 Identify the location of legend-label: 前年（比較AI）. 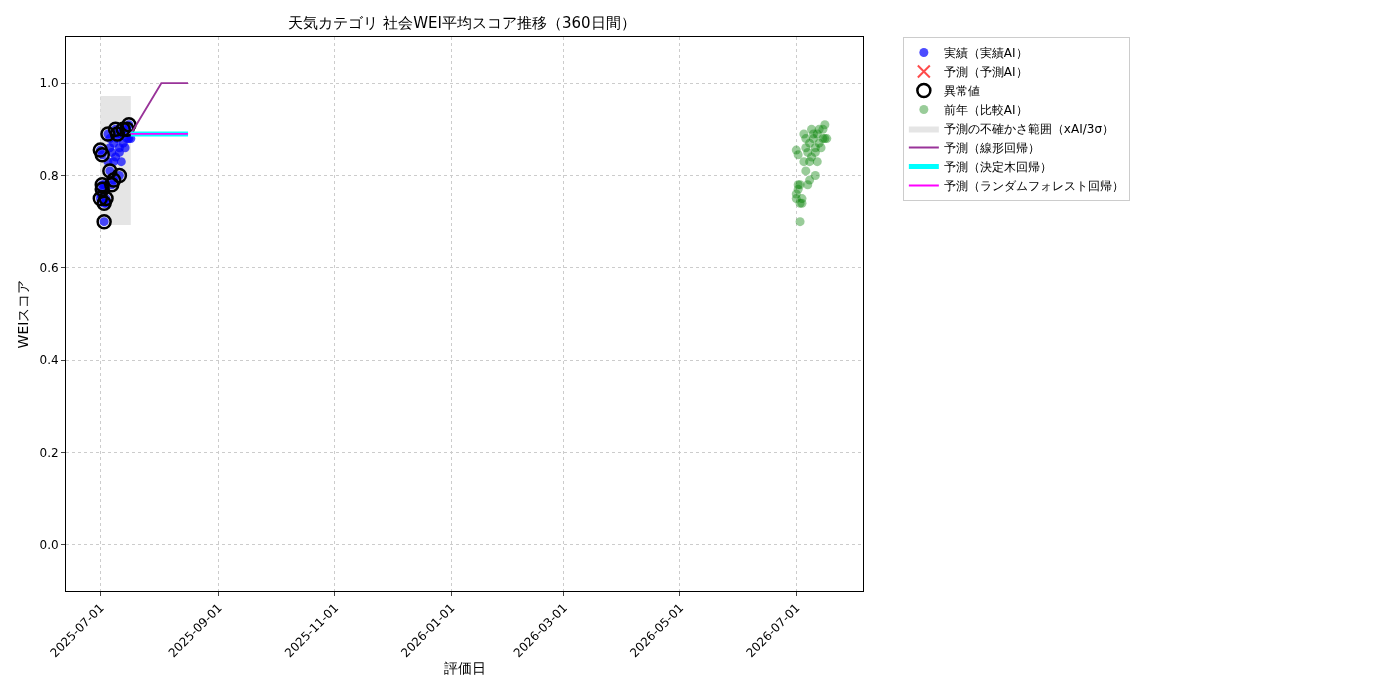
(985, 110).